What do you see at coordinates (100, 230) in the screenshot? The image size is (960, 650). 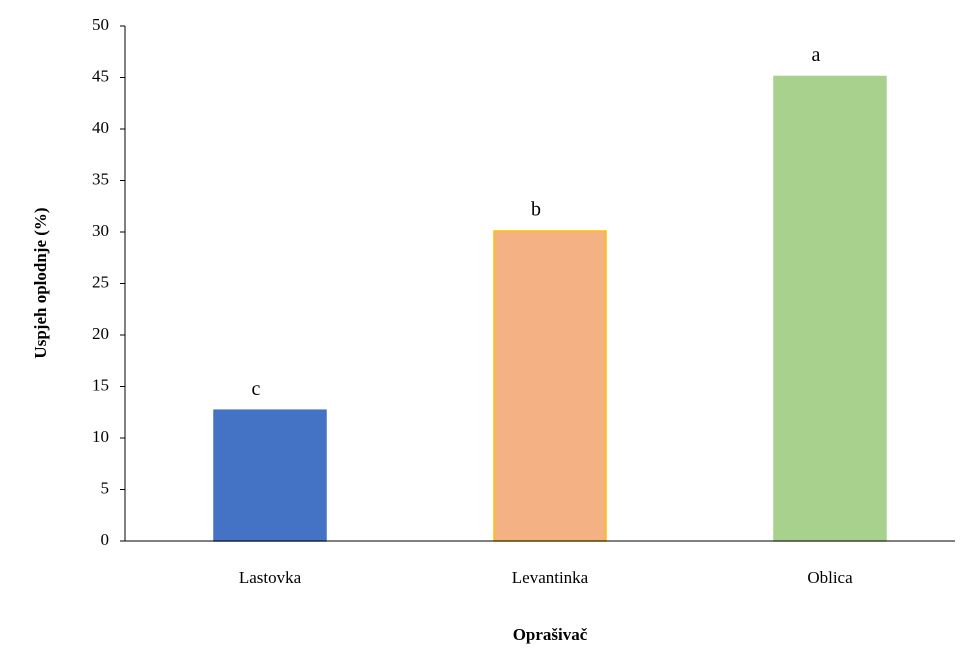 I see `y-tick-label: 30` at bounding box center [100, 230].